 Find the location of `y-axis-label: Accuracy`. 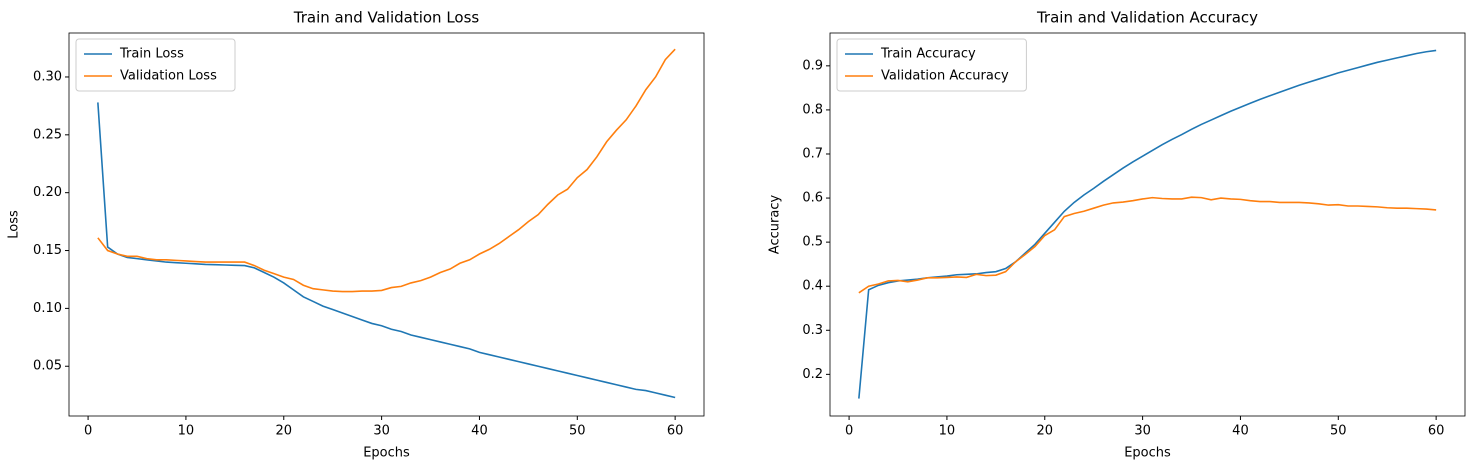

y-axis-label: Accuracy is located at coordinates (775, 225).